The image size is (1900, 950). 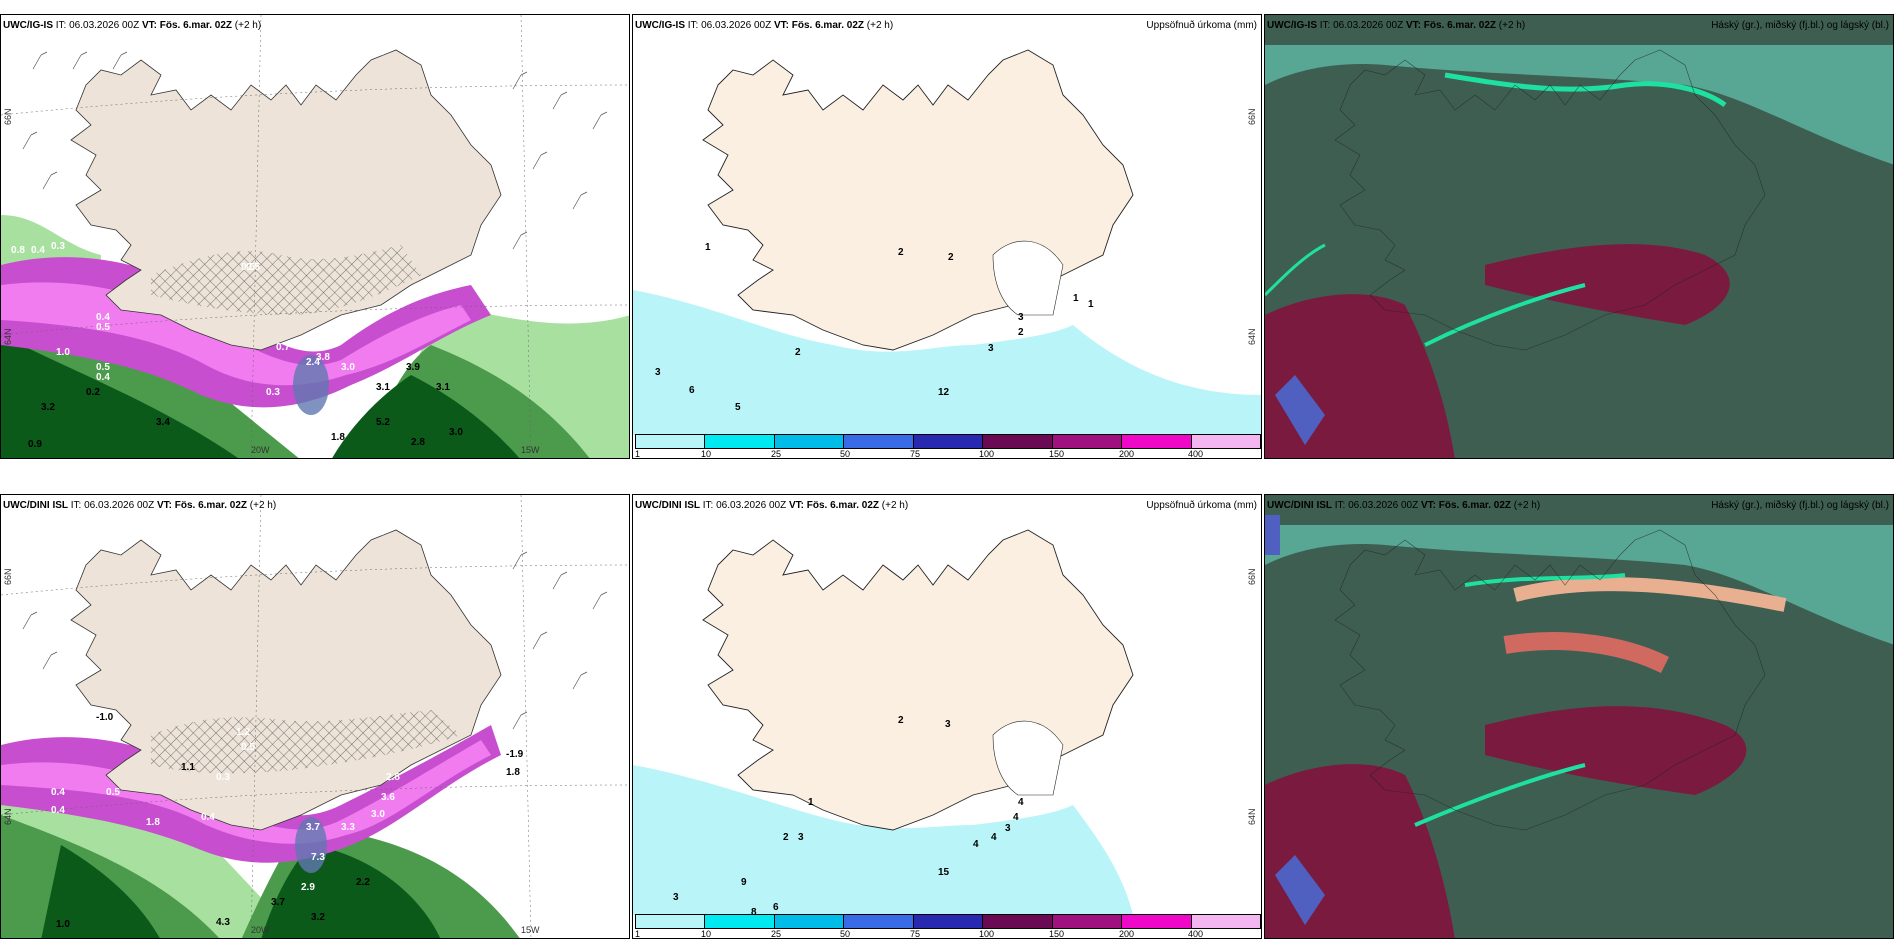 What do you see at coordinates (738, 407) in the screenshot?
I see `precip-value: 5` at bounding box center [738, 407].